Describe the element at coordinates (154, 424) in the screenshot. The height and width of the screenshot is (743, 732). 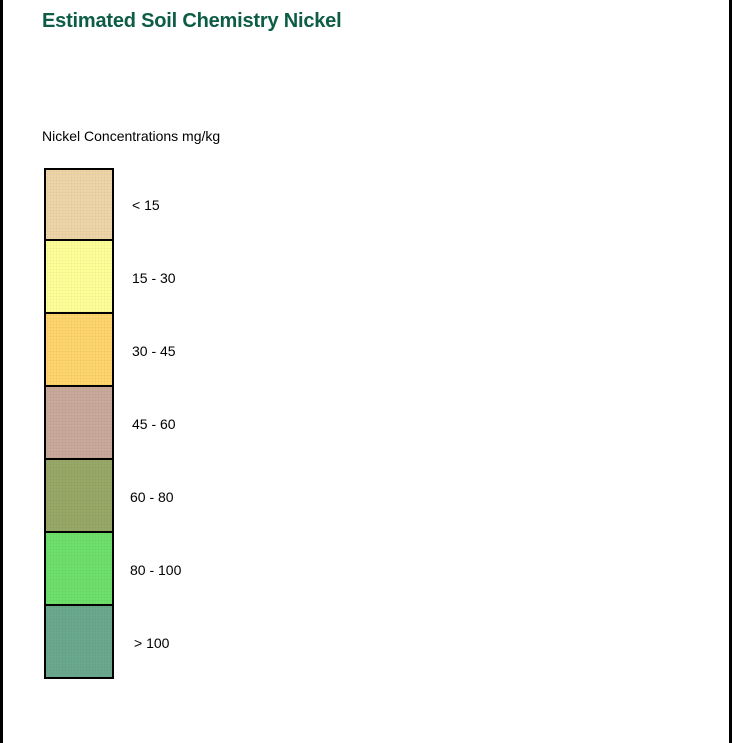
I see `legend-label: 45 - 60` at that location.